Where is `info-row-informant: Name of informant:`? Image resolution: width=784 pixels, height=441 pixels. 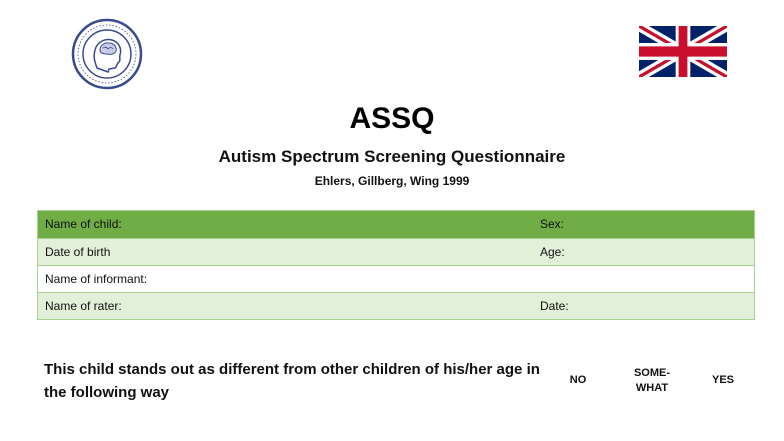 info-row-informant: Name of informant: is located at coordinates (396, 278).